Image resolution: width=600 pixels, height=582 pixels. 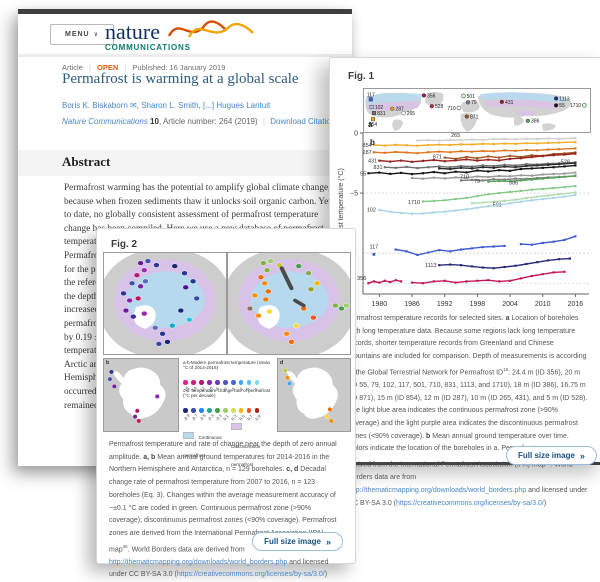 What do you see at coordinates (165, 303) in the screenshot?
I see `figure-2-map-a` at bounding box center [165, 303].